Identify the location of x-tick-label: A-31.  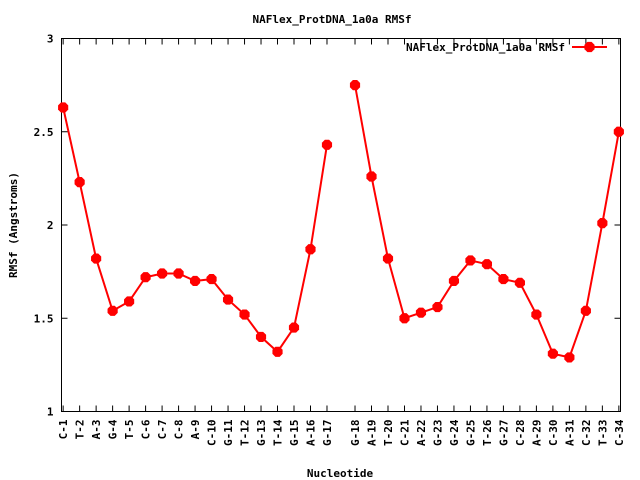
(569, 432).